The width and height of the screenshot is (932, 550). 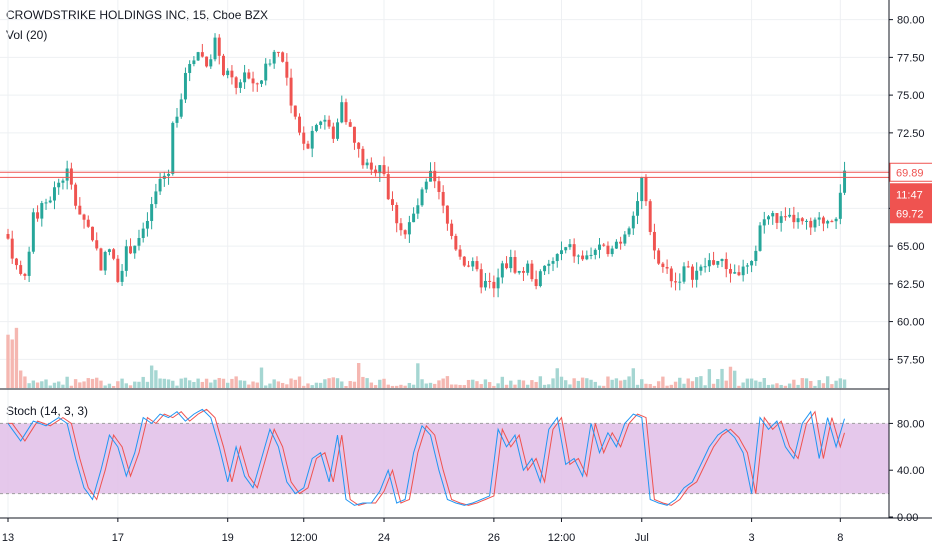 I want to click on price-tick-label: 72.50, so click(x=911, y=134).